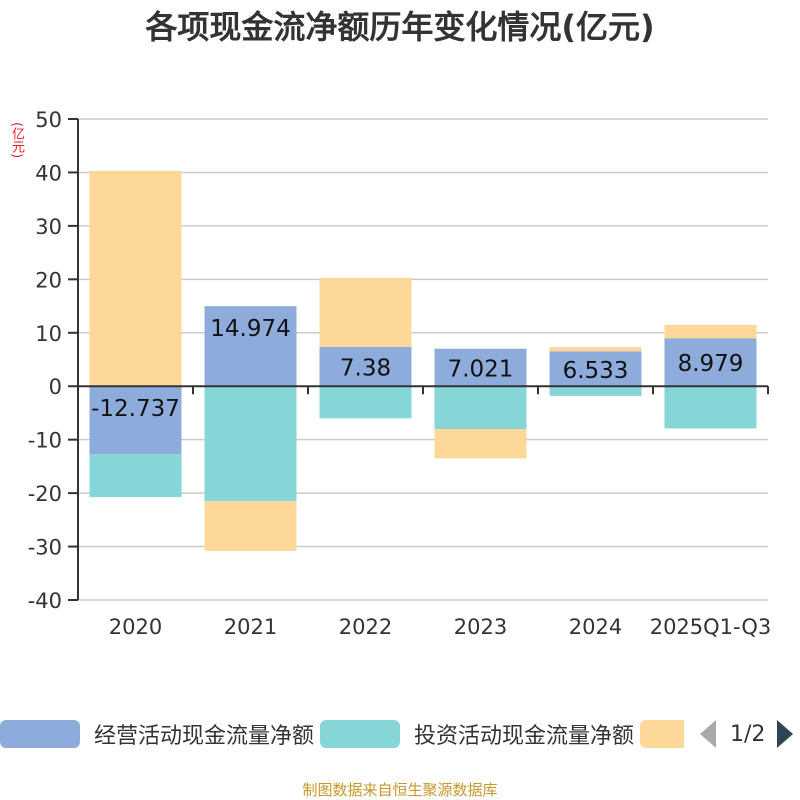 The image size is (800, 800). What do you see at coordinates (480, 443) in the screenshot?
I see `bar-financing-2023` at bounding box center [480, 443].